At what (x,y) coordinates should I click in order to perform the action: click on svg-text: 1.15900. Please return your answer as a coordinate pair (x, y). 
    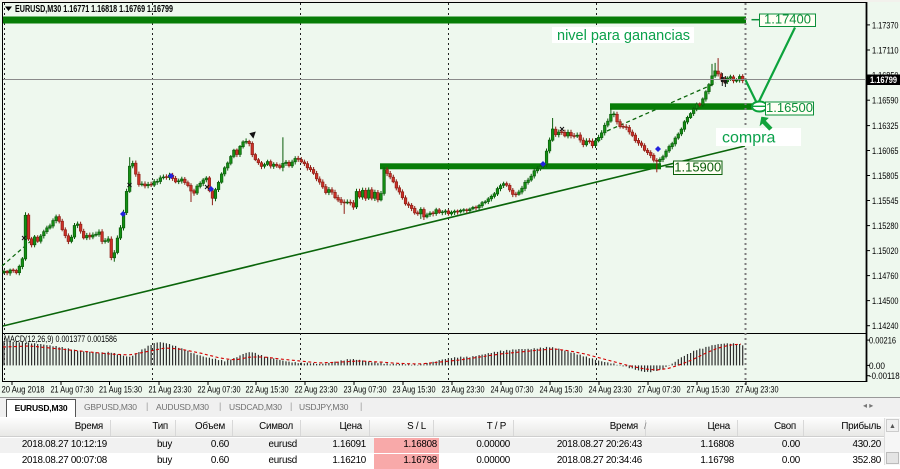
    Looking at the image, I should click on (697, 167).